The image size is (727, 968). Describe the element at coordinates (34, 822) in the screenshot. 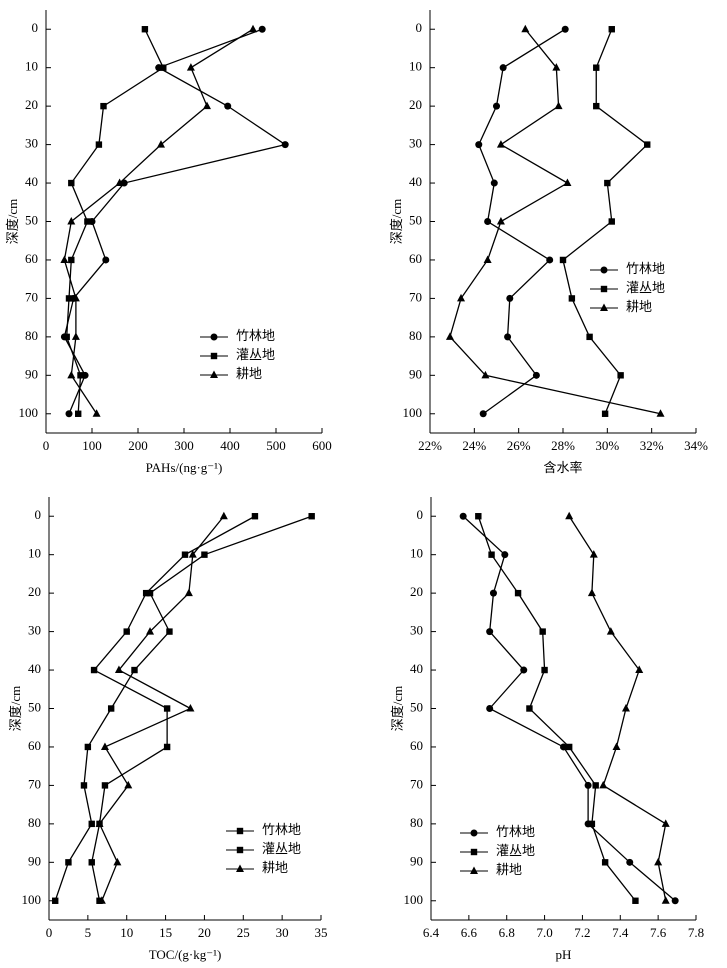

I see `y-tick-label: 80` at that location.